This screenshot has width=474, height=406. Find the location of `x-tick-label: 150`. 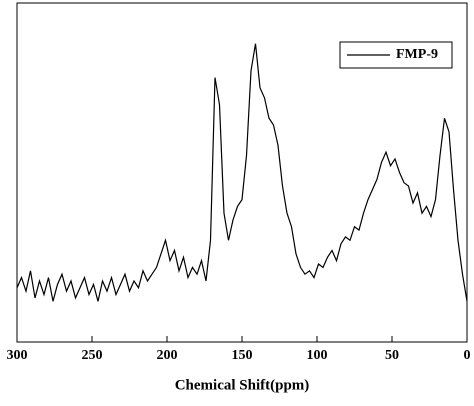

x-tick-label: 150 is located at coordinates (242, 355).